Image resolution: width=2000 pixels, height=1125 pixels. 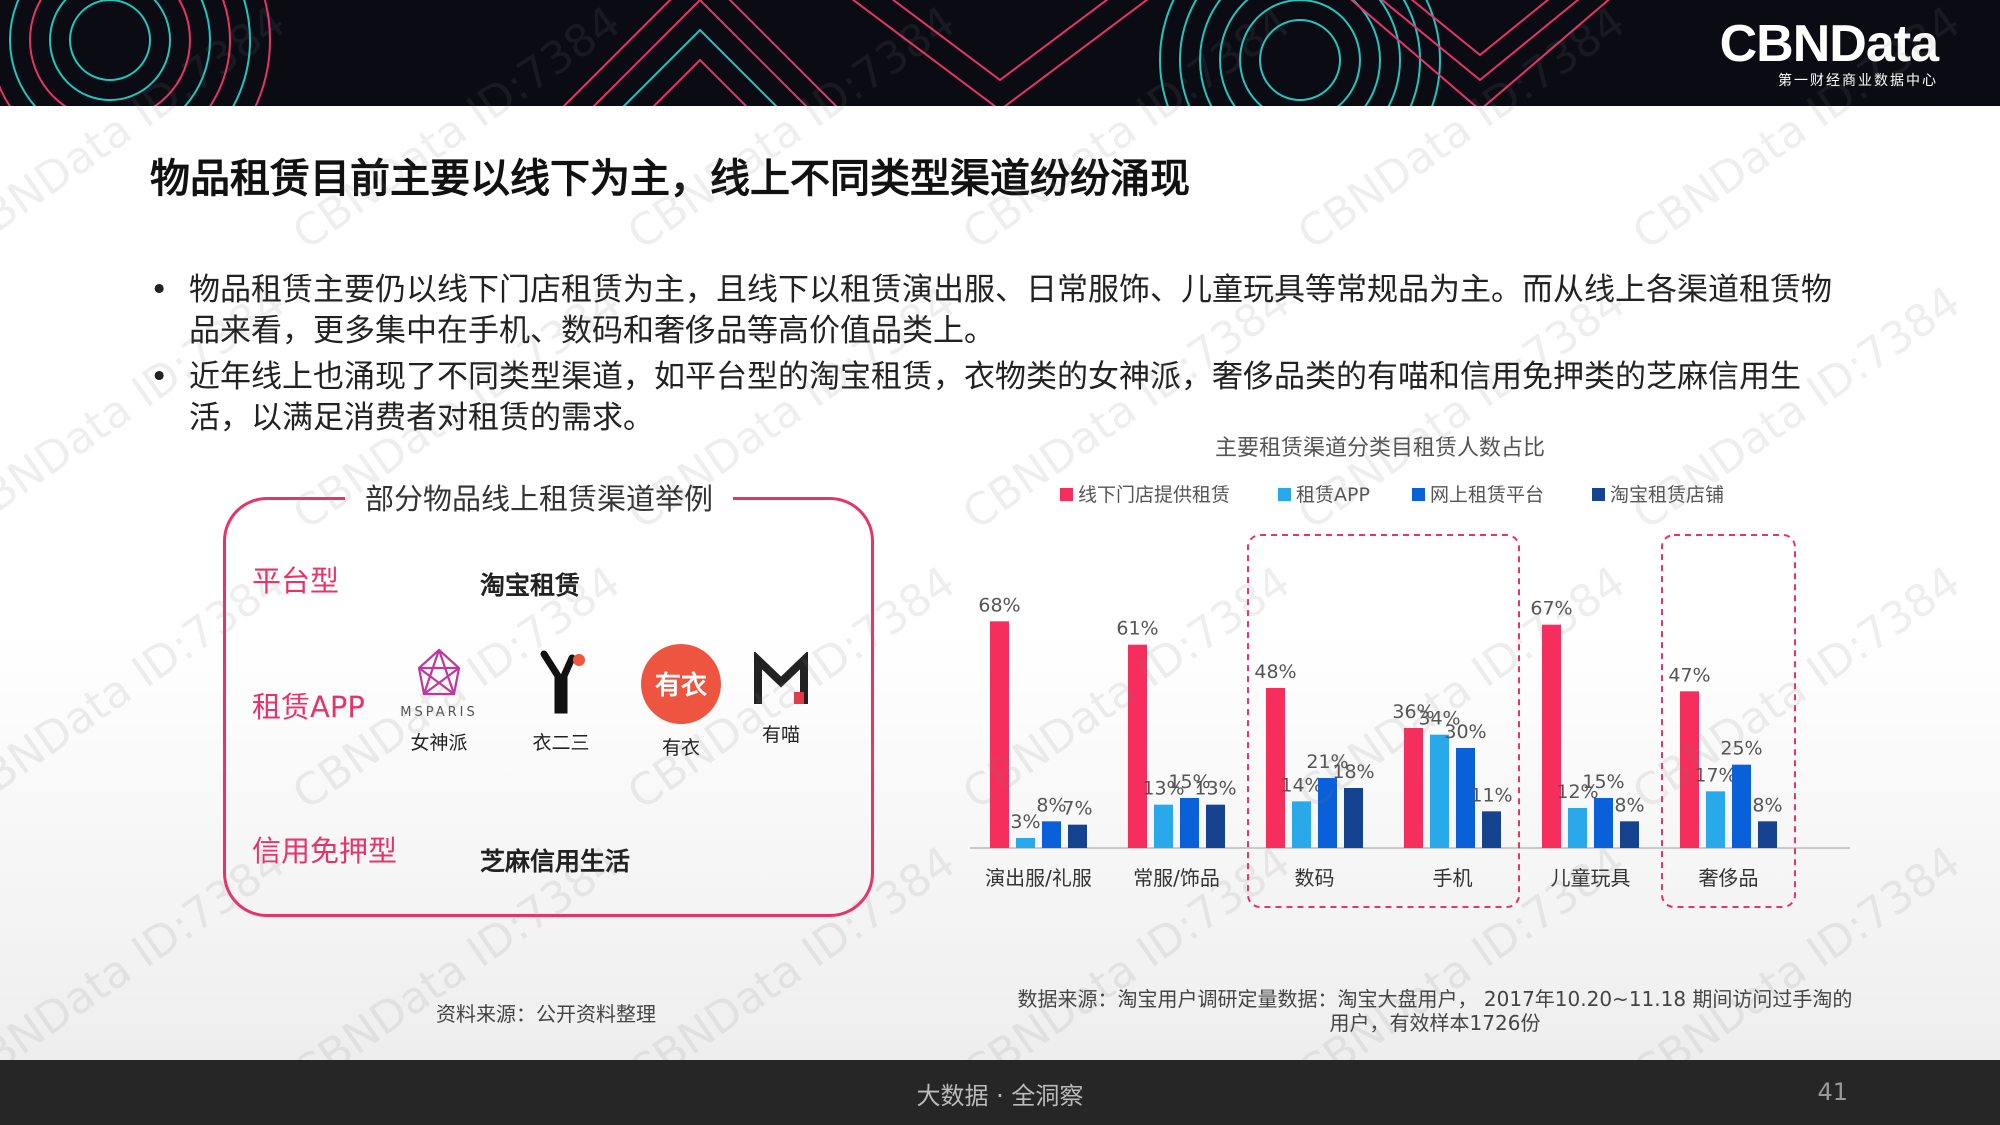 I want to click on legend-label: 淘宝租赁店铺, so click(x=1667, y=495).